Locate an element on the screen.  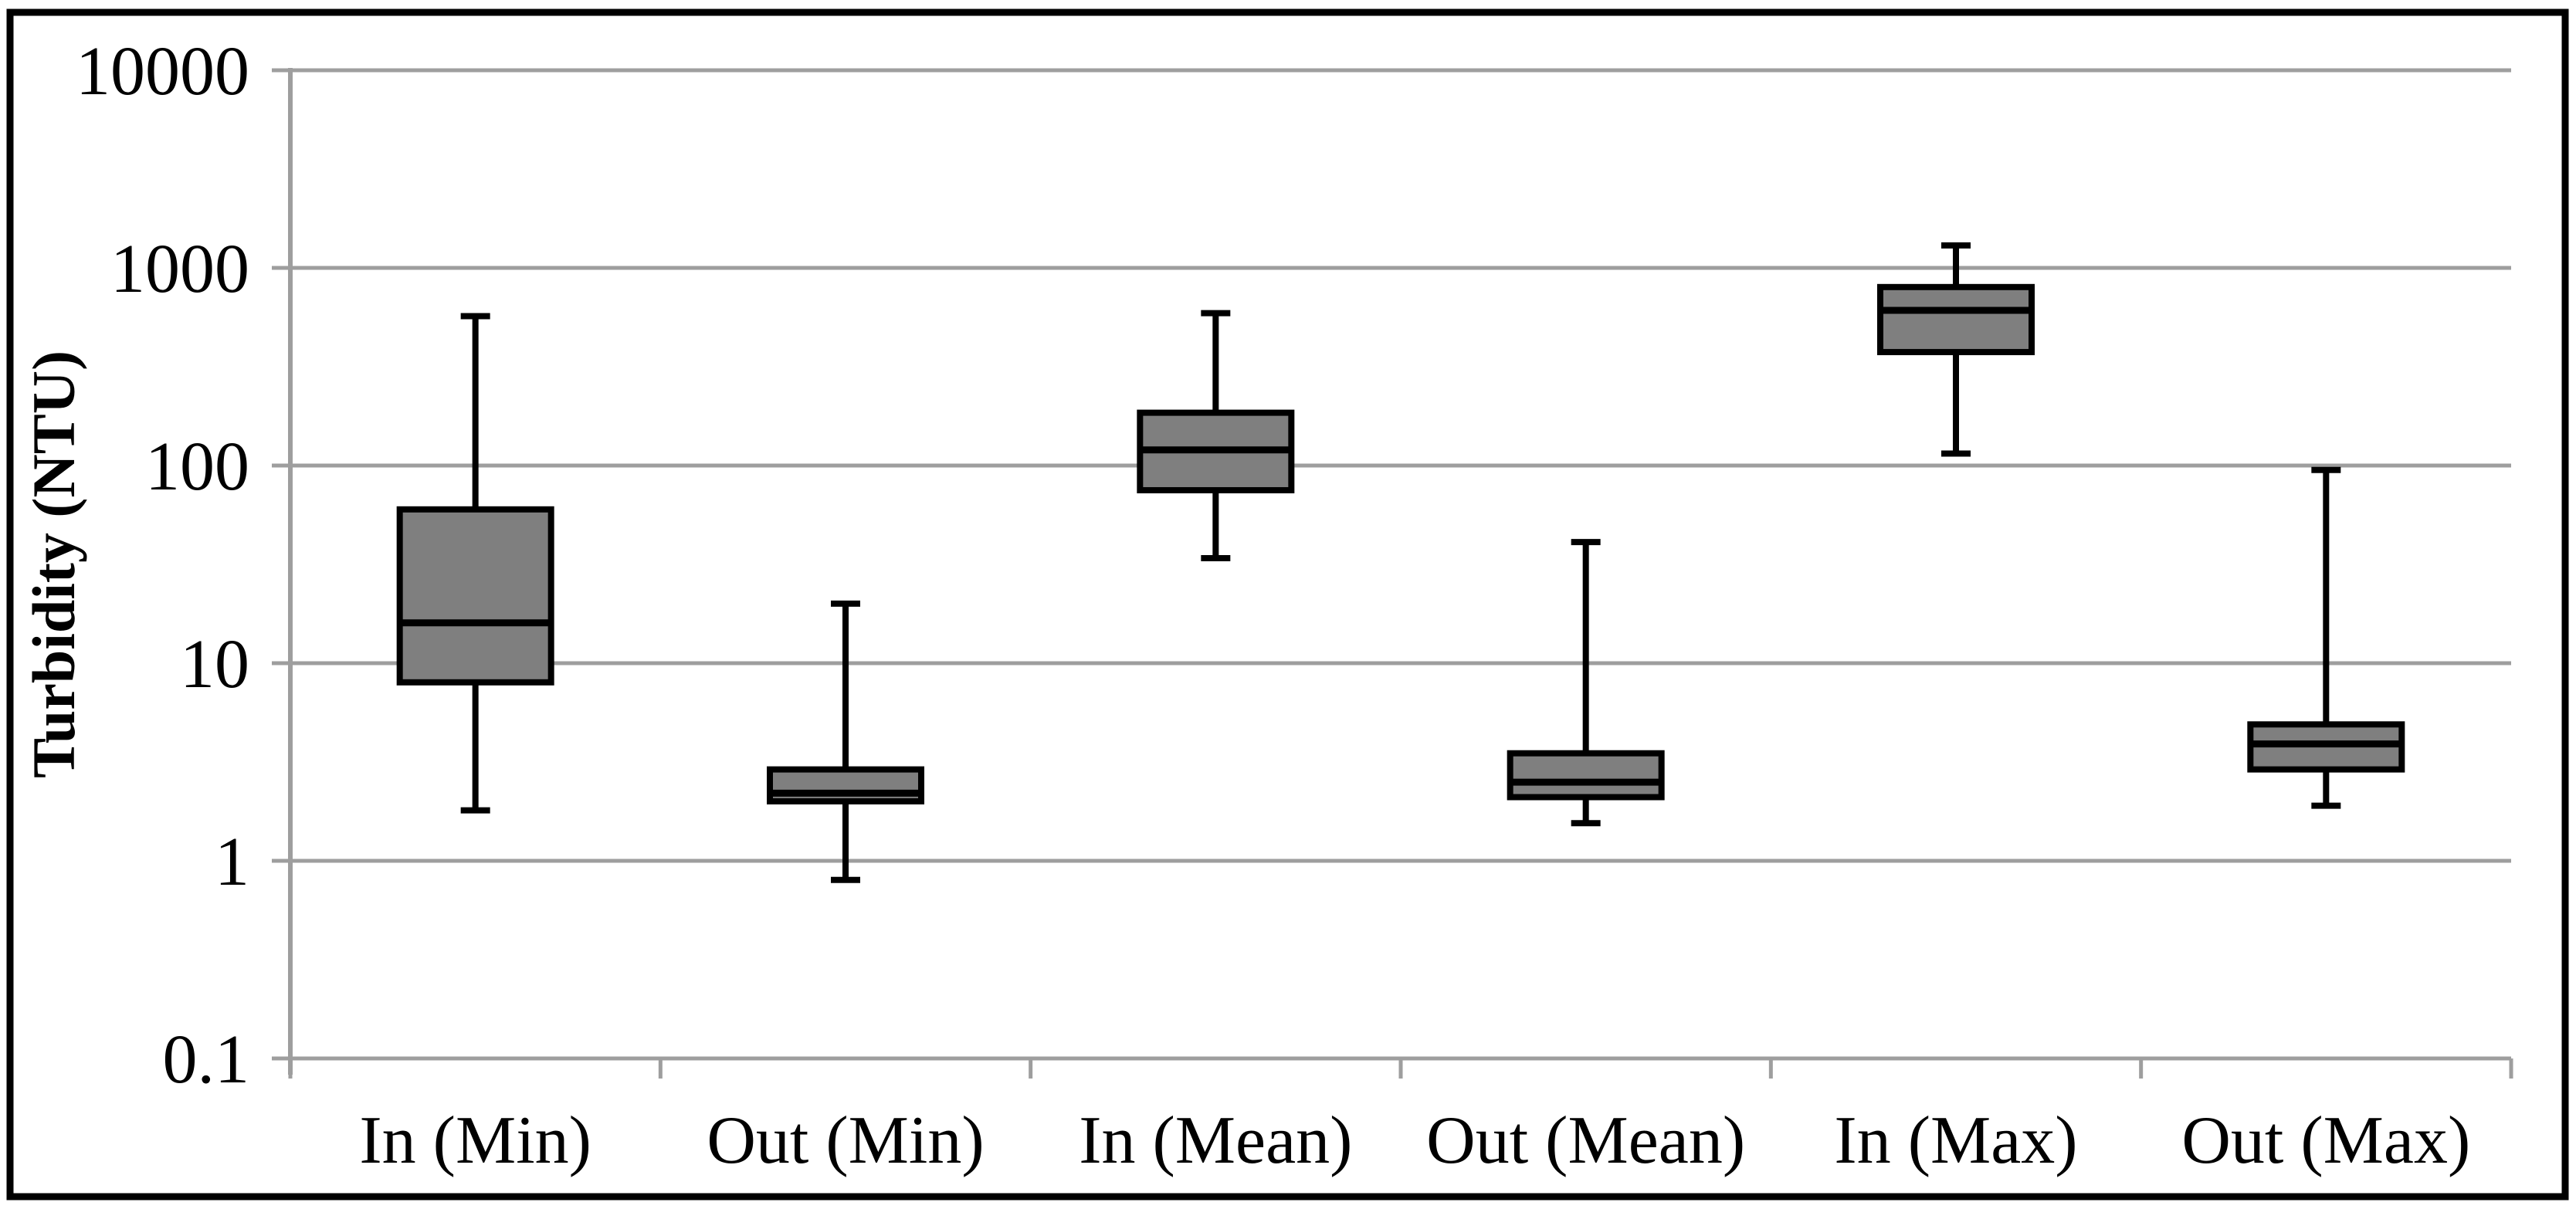
y-tick-label-10: 10 is located at coordinates (214, 664).